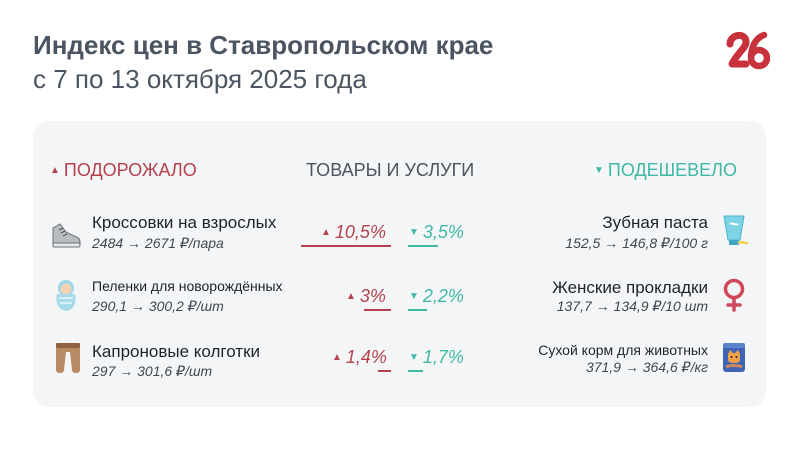 The width and height of the screenshot is (800, 450). Describe the element at coordinates (123, 170) in the screenshot. I see `column-header-up: ▲ ПОДОРОЖАЛО` at that location.